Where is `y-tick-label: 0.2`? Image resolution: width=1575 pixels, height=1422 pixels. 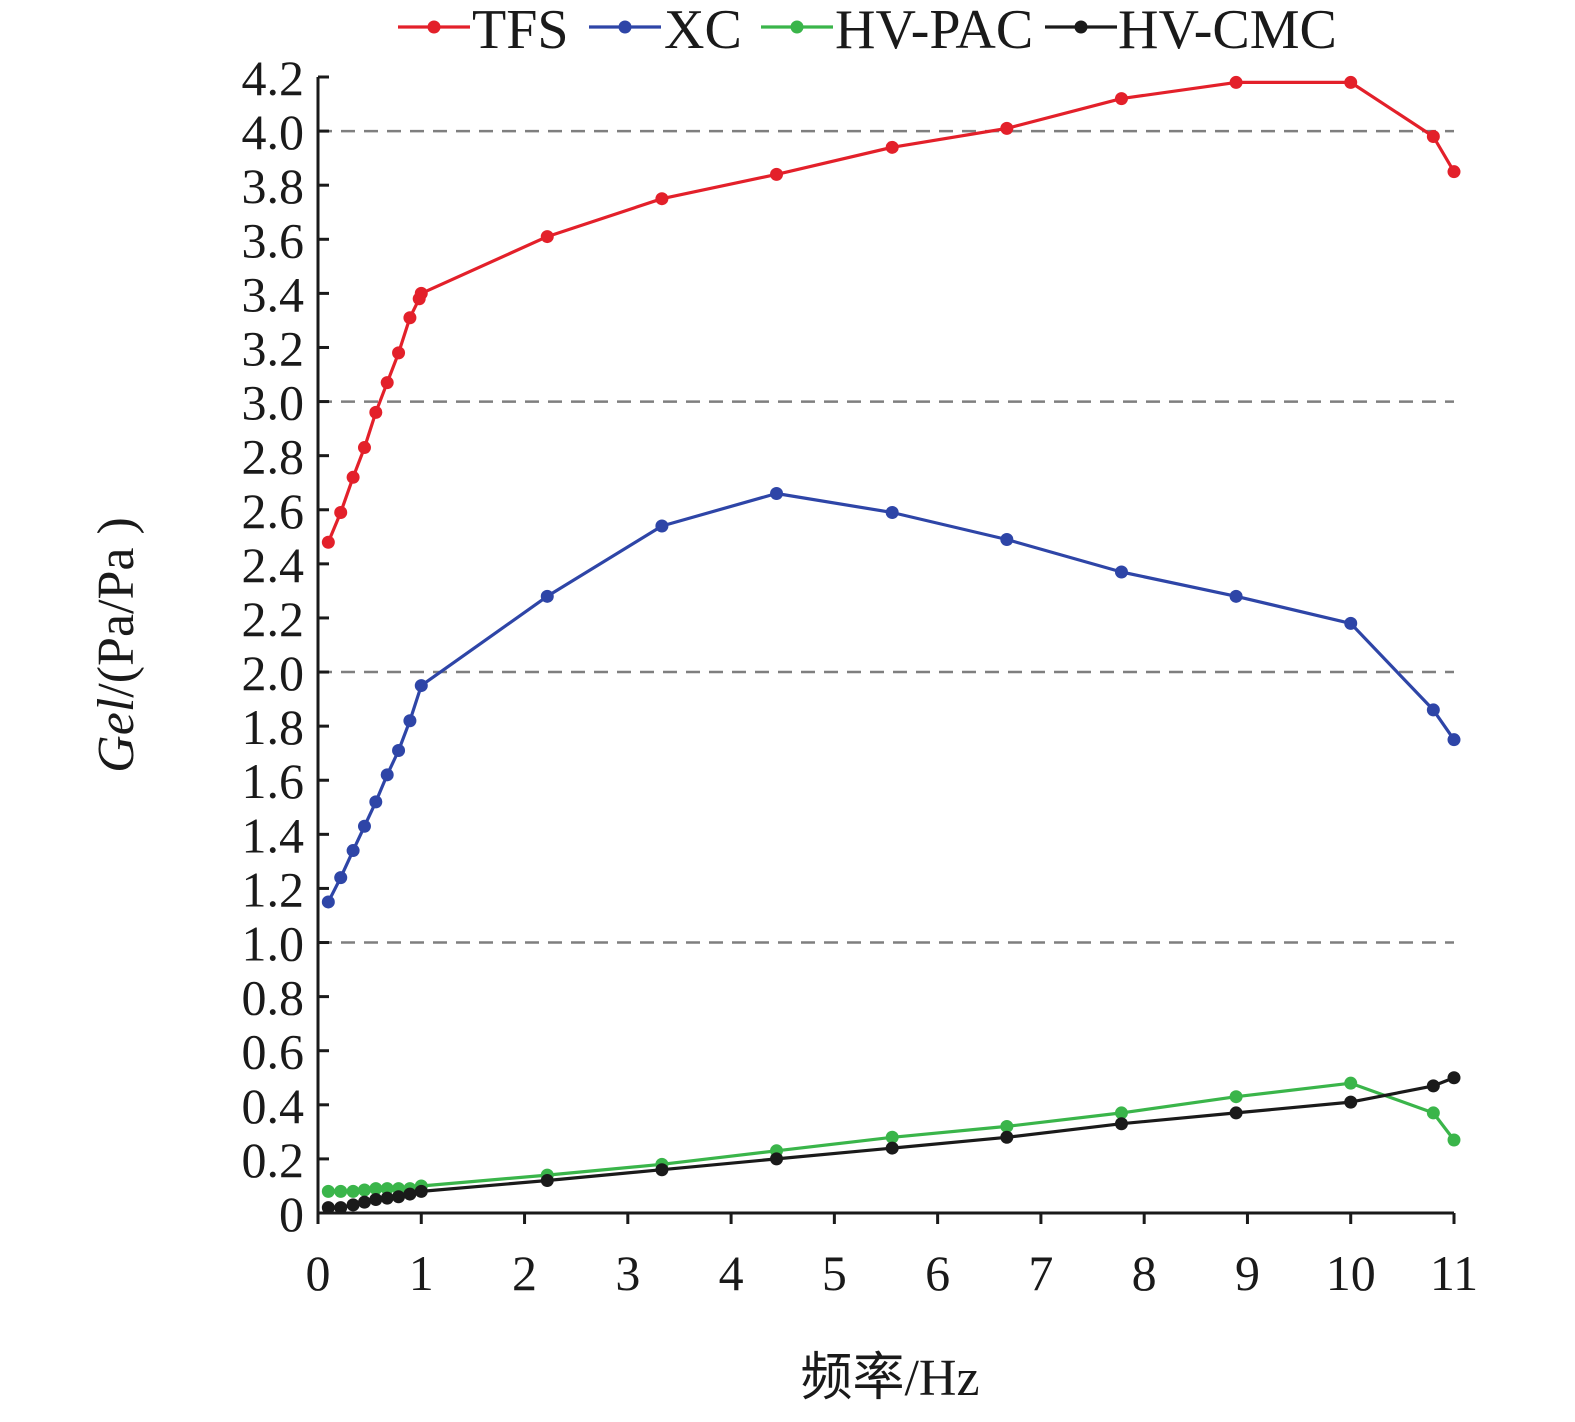
y-tick-label: 0.2 is located at coordinates (273, 1160).